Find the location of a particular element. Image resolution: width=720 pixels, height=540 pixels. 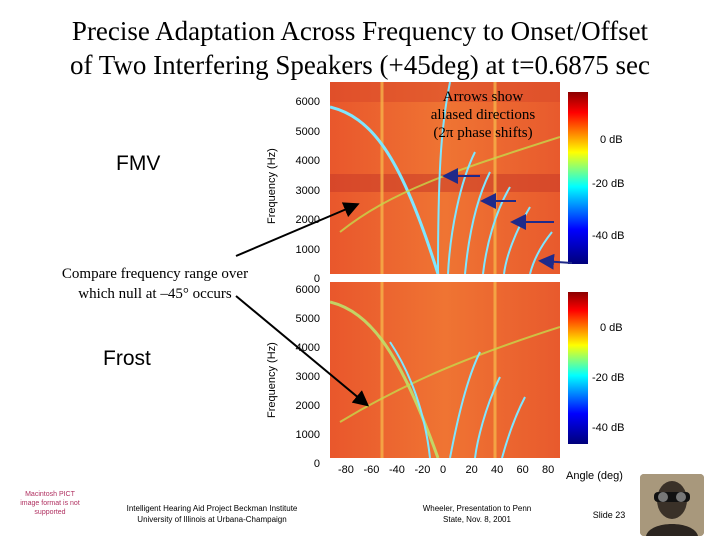

cb-top-0db: 0 dB is located at coordinates (611, 140).